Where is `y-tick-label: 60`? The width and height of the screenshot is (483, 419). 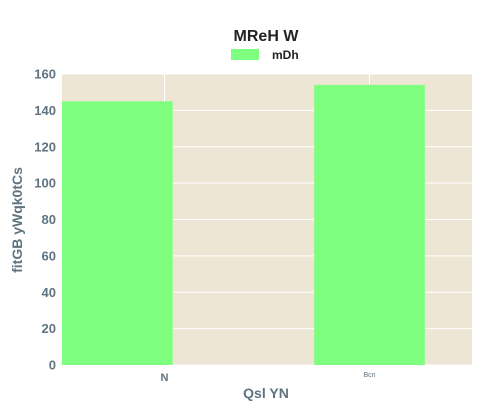 y-tick-label: 60 is located at coordinates (49, 255).